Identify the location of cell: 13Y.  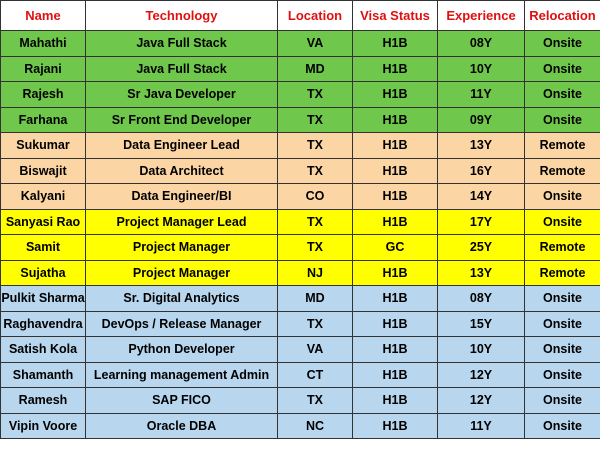
(481, 272).